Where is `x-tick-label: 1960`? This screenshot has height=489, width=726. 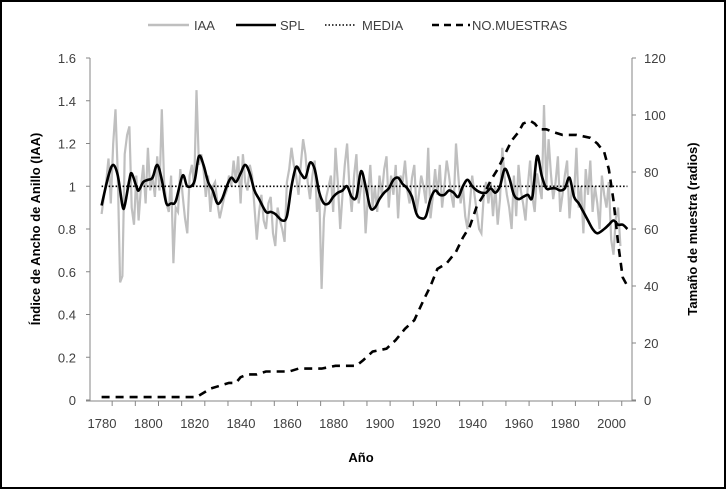
x-tick-label: 1960 is located at coordinates (518, 423).